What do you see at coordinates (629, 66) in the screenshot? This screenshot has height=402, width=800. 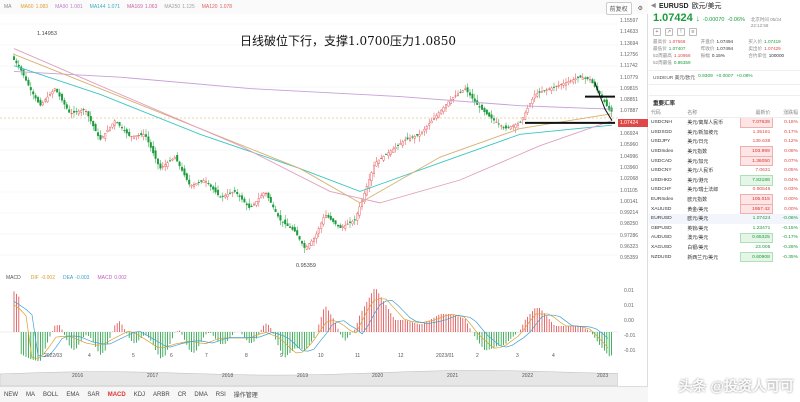 I see `price-scale-tick: 1.11742` at bounding box center [629, 66].